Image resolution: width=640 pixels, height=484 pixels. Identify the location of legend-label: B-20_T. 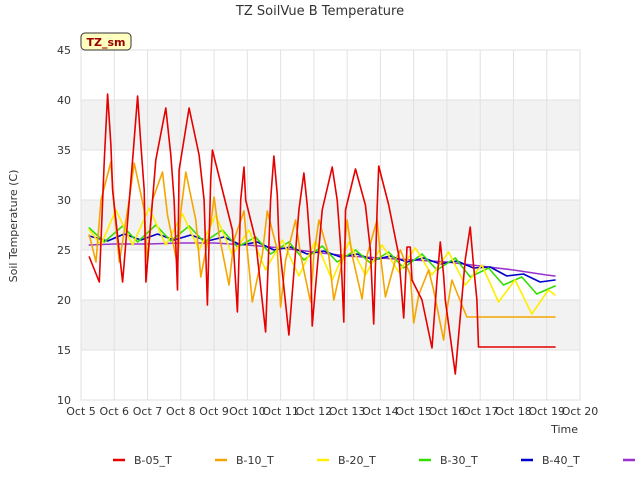
(357, 460).